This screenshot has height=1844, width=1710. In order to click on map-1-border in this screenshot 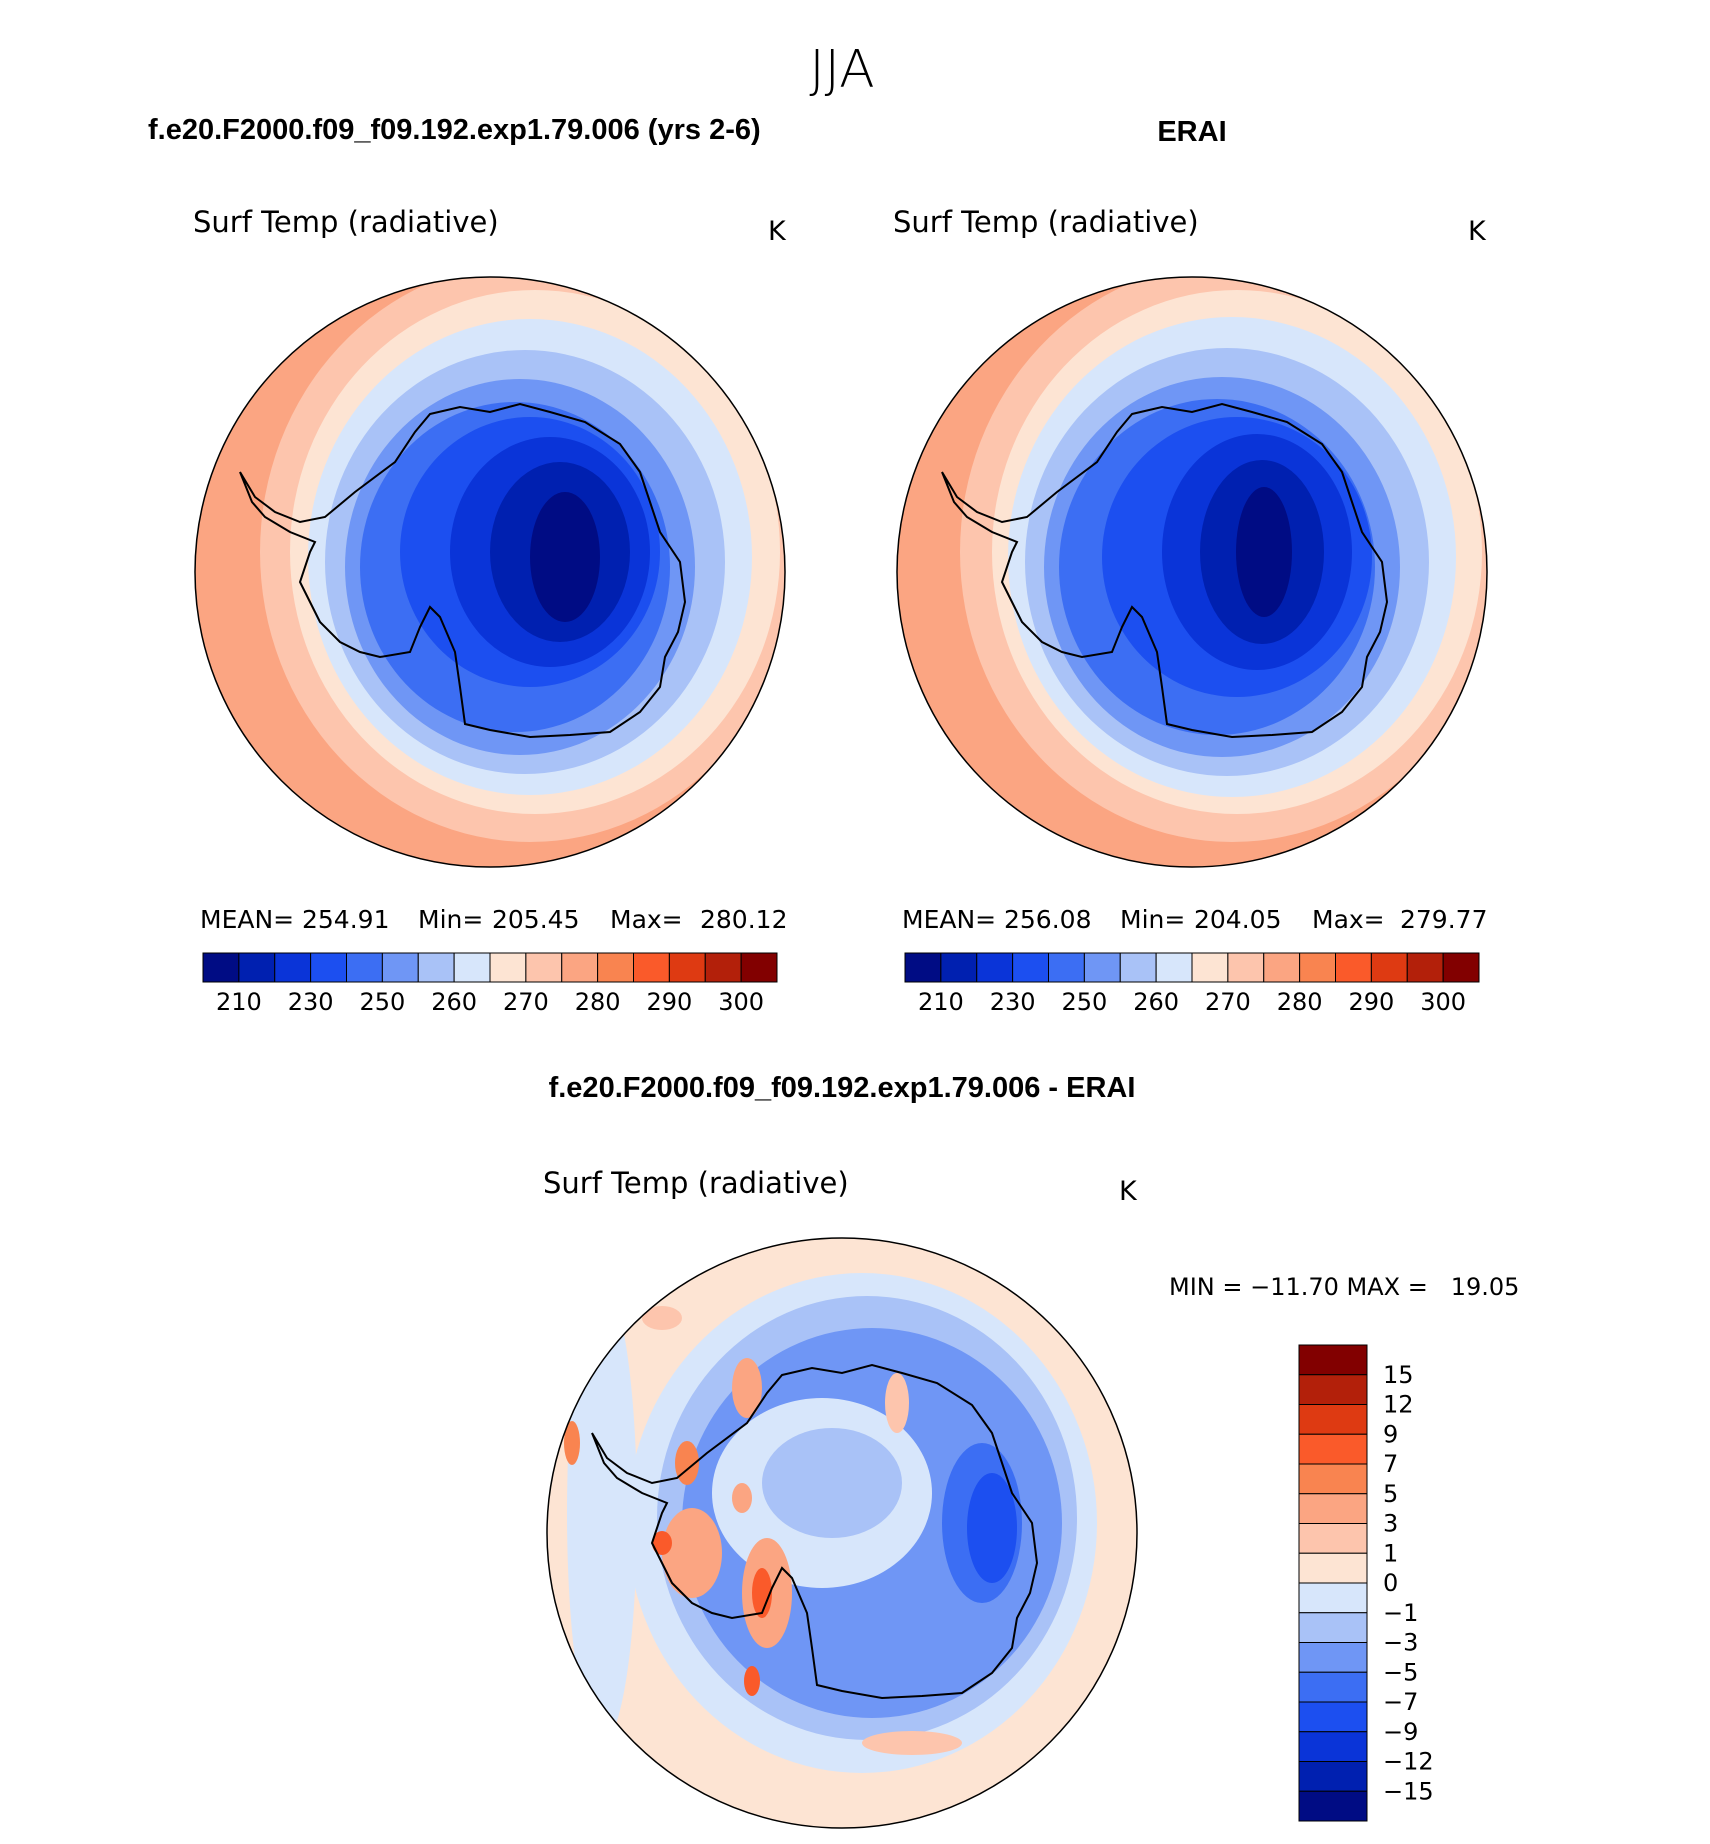, I will do `click(490, 572)`.